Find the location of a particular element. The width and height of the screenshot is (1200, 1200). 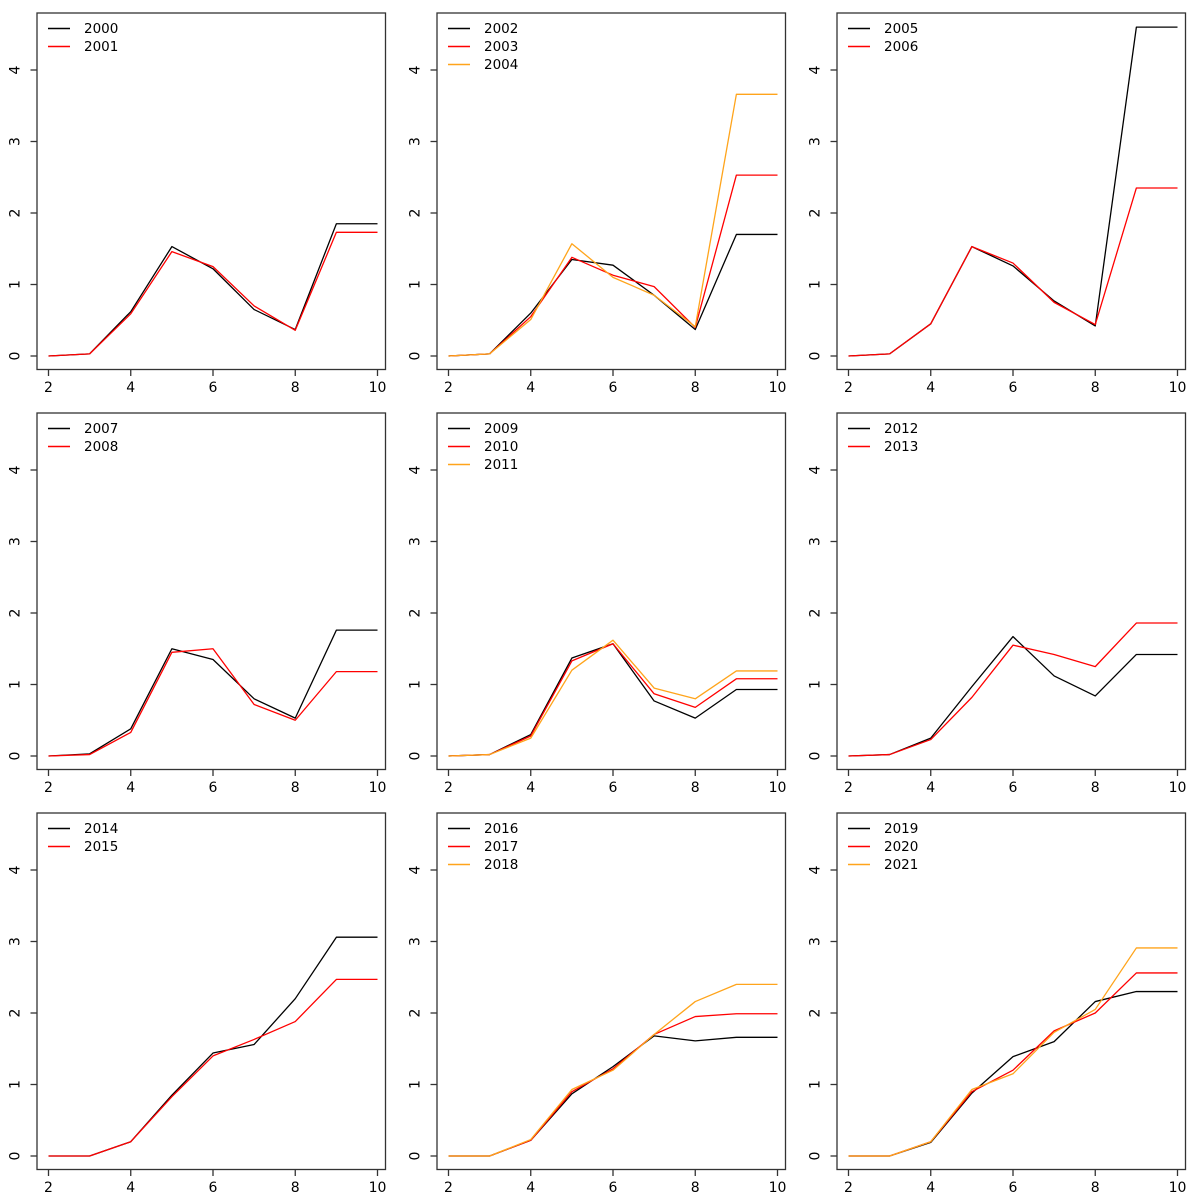

legend-label-2012: 2012 is located at coordinates (901, 429).